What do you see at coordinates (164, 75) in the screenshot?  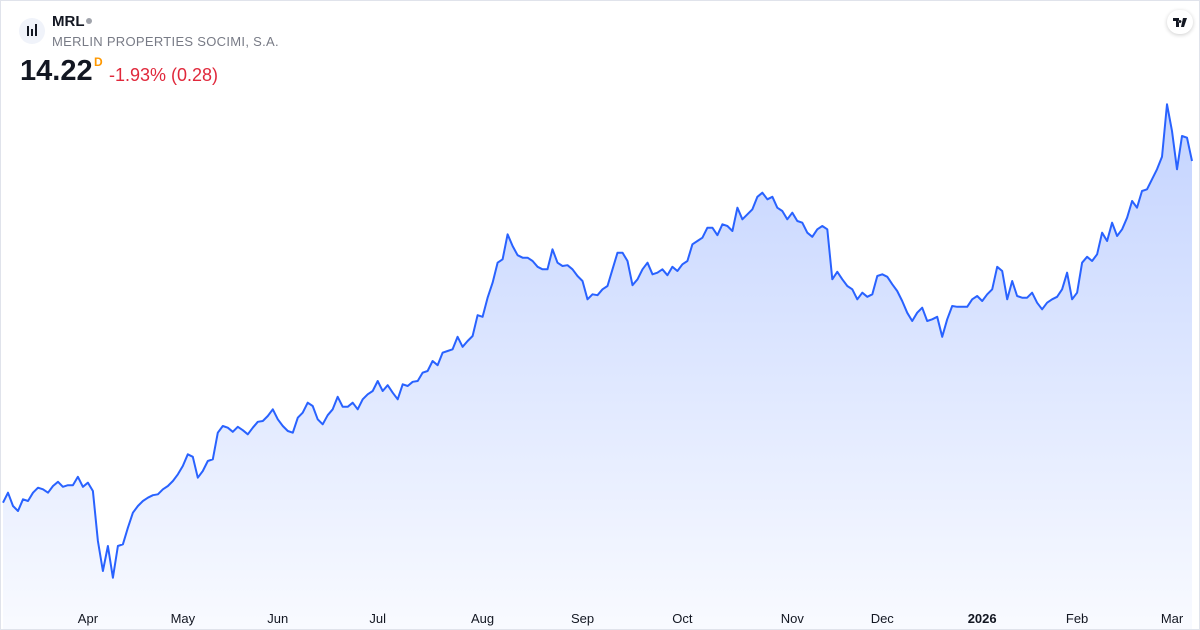 I see `price-change: -1.93% (0.28)` at bounding box center [164, 75].